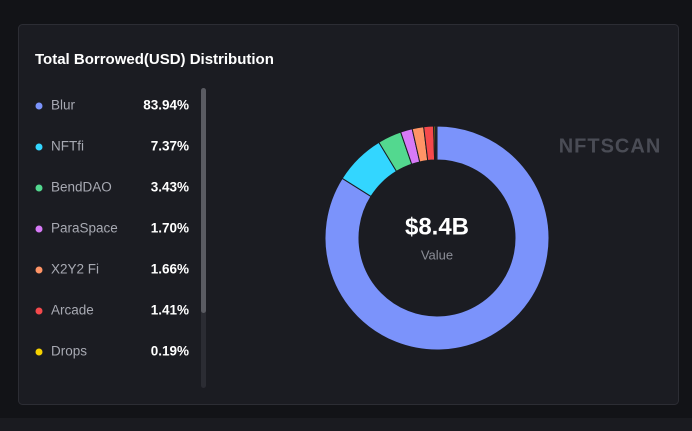  Describe the element at coordinates (69, 351) in the screenshot. I see `legend-label: Drops` at that location.